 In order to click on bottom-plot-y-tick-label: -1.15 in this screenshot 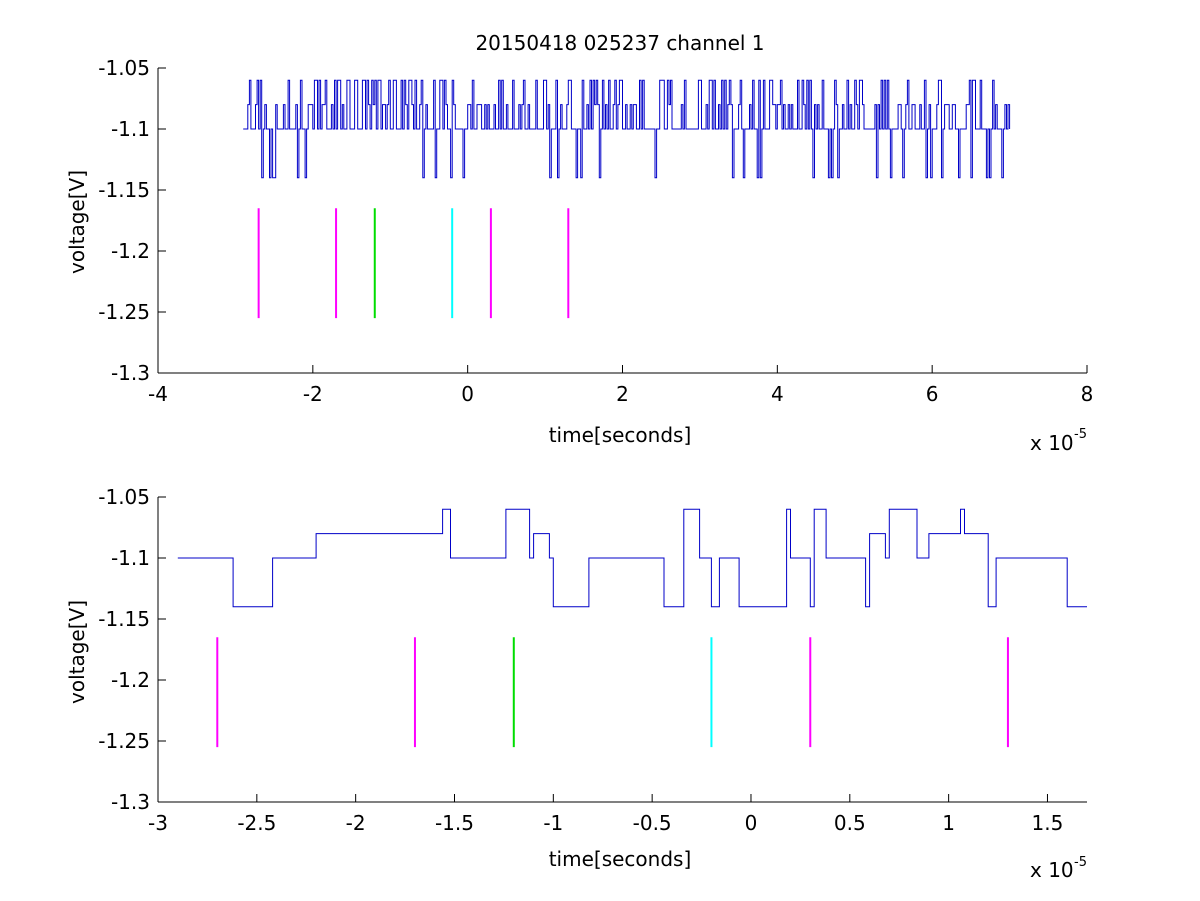, I will do `click(124, 619)`.